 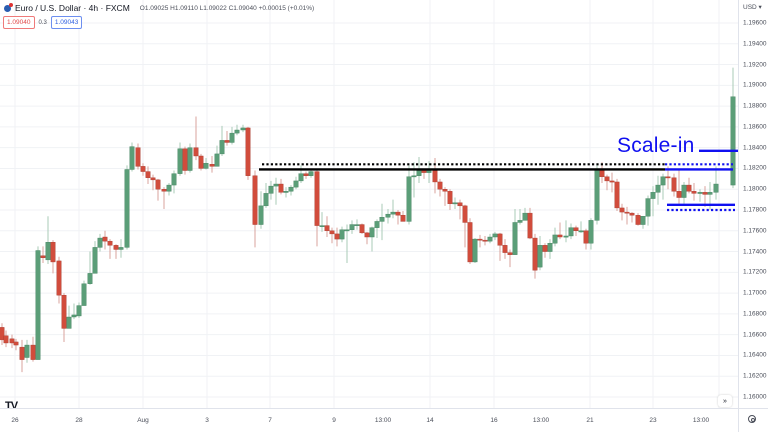 What do you see at coordinates (755, 293) in the screenshot?
I see `price-tick-label: 1.17000` at bounding box center [755, 293].